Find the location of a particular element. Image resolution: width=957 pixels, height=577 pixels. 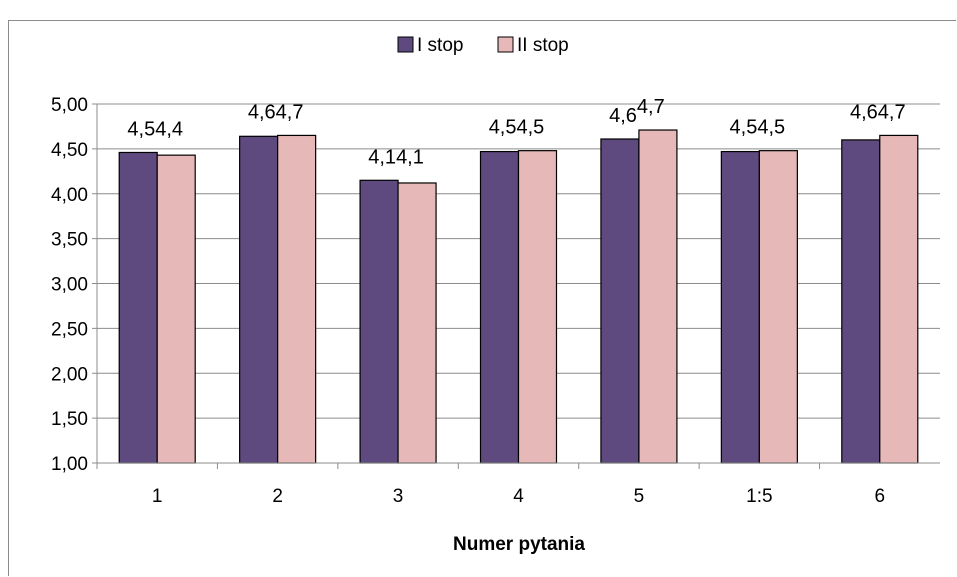

legend-label-i-stop: I stop is located at coordinates (440, 45).